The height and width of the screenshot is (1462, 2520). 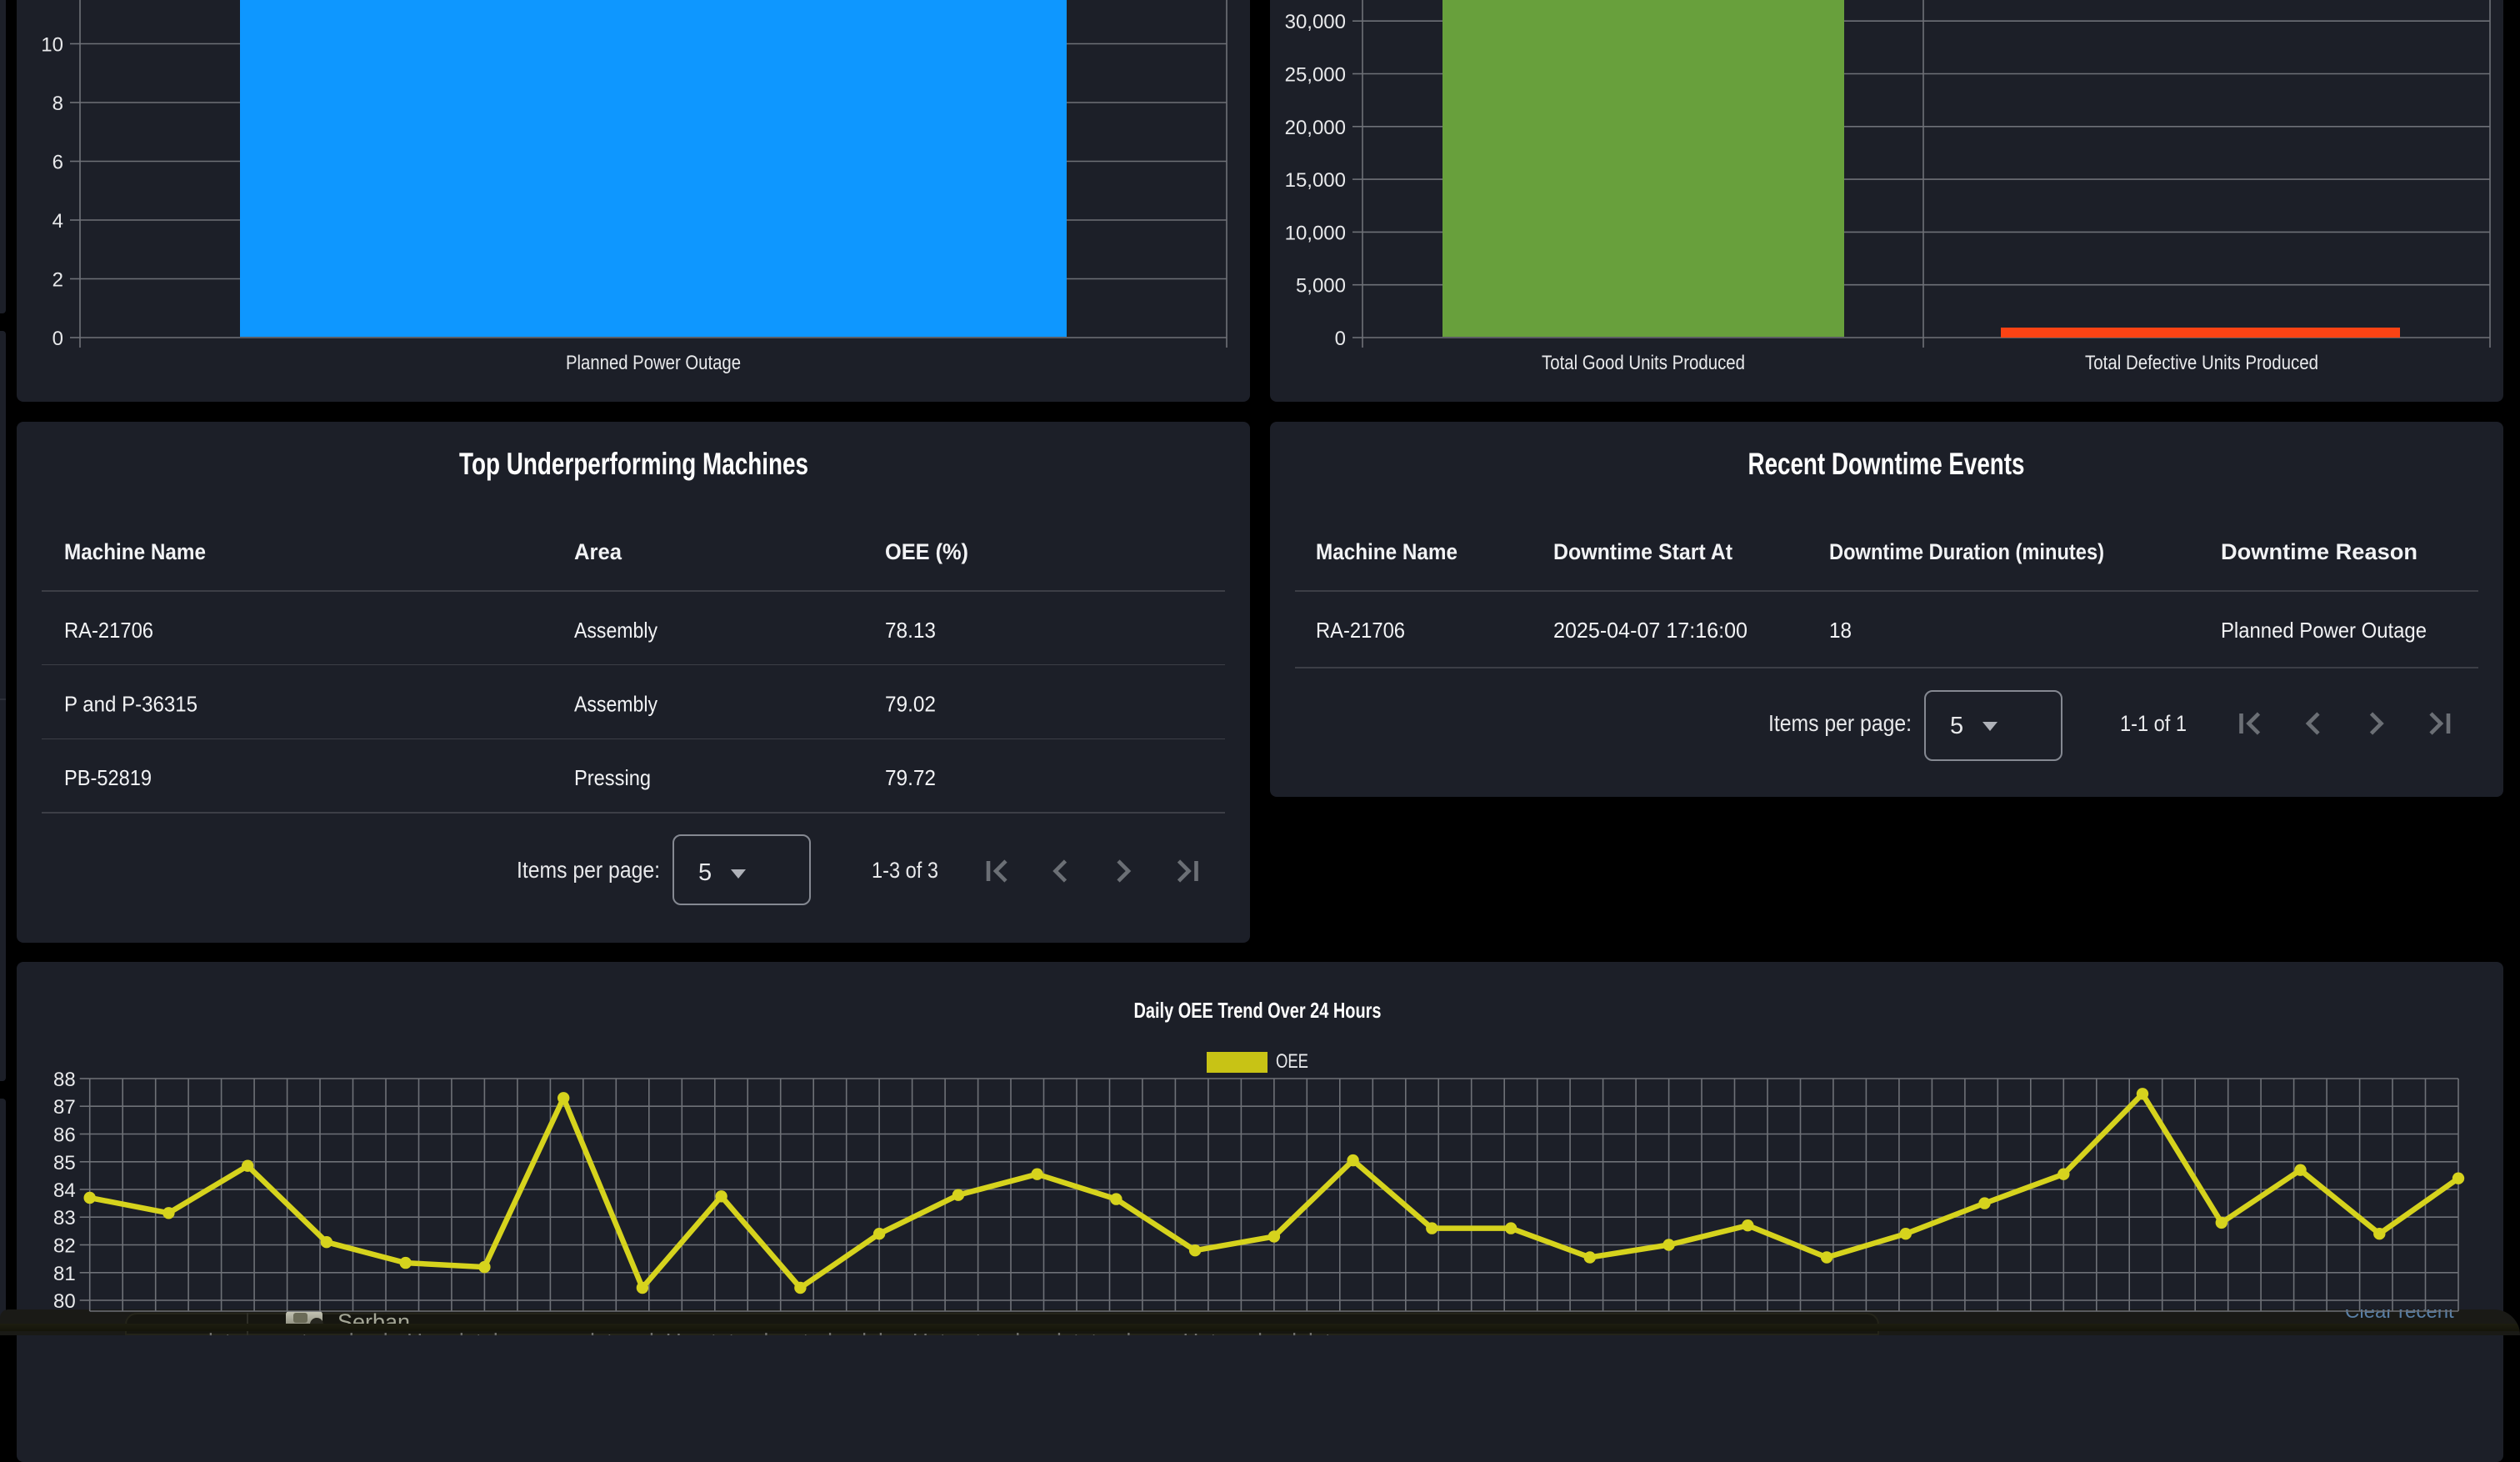 I want to click on svg-text: 79.72, so click(x=910, y=777).